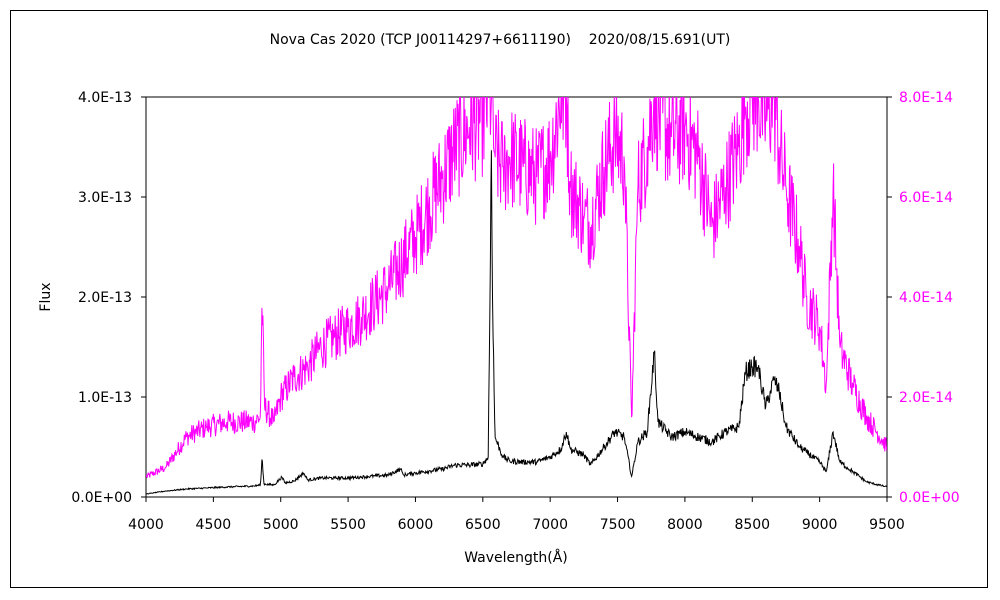  Describe the element at coordinates (348, 525) in the screenshot. I see `x-tick-label: 5500` at that location.